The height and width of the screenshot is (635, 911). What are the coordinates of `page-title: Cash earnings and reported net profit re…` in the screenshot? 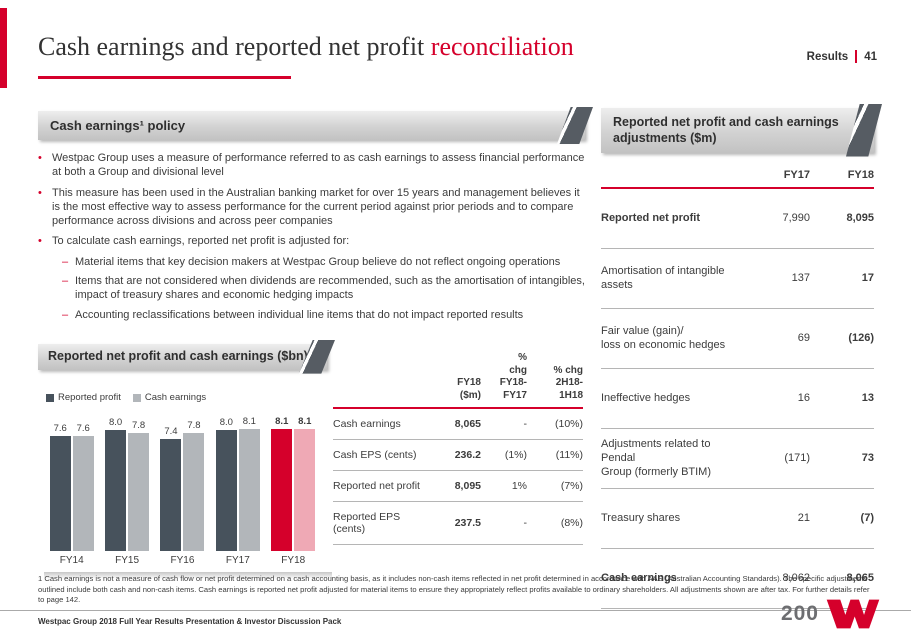 It's located at (306, 47).